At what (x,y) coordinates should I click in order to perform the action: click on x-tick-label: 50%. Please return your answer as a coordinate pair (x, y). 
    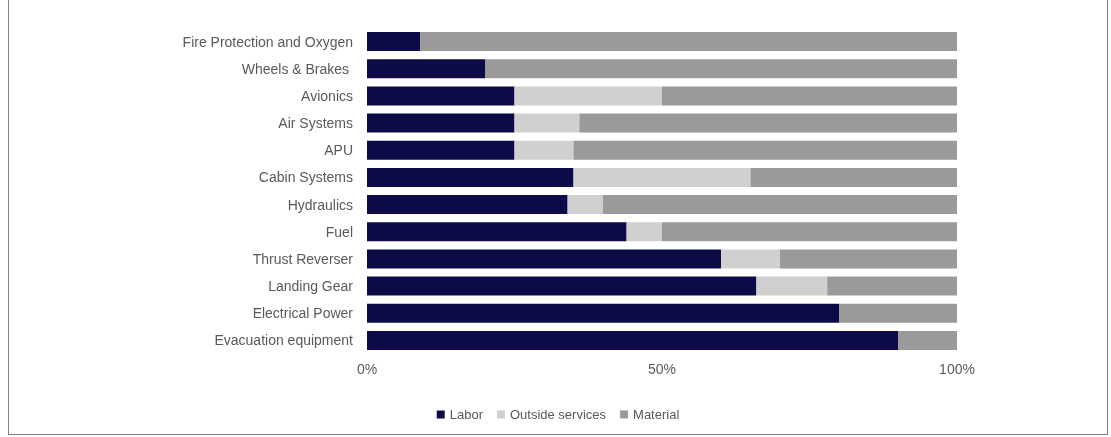
    Looking at the image, I should click on (662, 369).